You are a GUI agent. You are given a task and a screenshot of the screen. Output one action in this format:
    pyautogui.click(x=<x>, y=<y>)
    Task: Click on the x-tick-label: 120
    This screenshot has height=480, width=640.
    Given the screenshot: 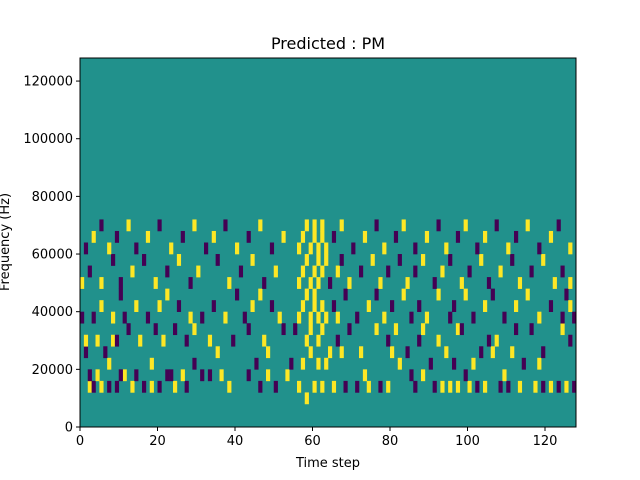 What is the action you would take?
    pyautogui.click(x=545, y=441)
    